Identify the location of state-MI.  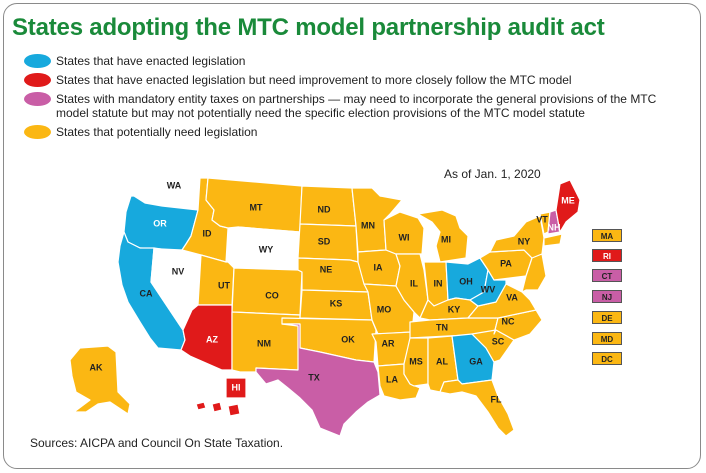
(443, 236).